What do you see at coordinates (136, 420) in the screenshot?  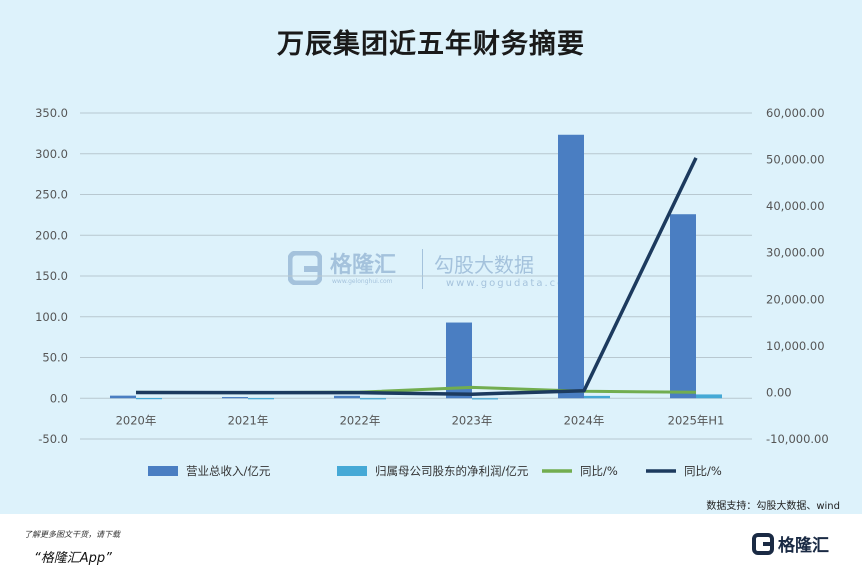 I see `x-tick-label: 2020年` at bounding box center [136, 420].